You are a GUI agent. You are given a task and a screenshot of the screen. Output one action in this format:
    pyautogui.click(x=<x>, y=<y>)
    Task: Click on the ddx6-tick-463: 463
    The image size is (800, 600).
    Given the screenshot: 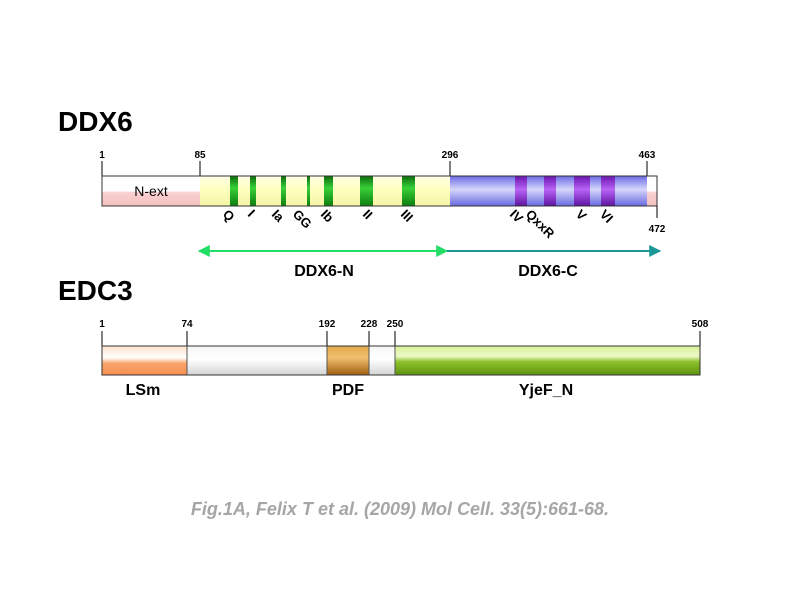 What is the action you would take?
    pyautogui.click(x=647, y=155)
    